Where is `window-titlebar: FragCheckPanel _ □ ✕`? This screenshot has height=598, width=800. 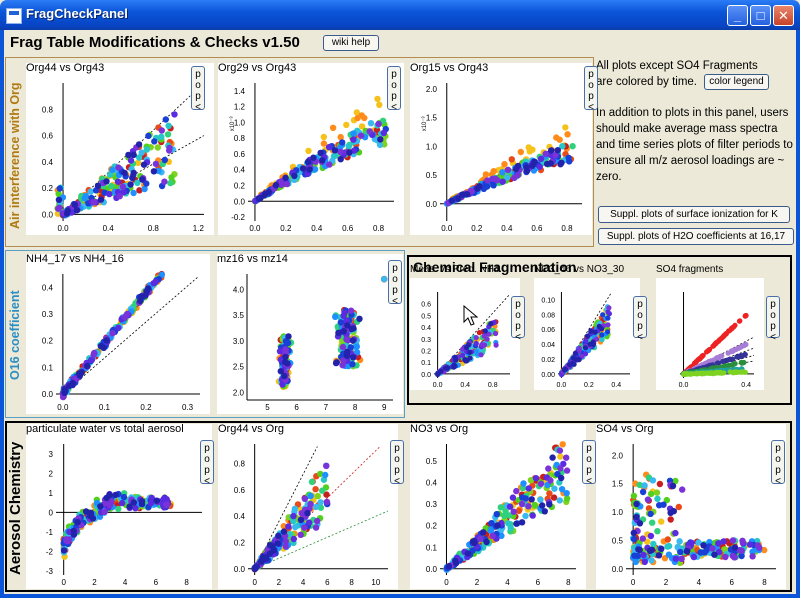
window-titlebar: FragCheckPanel _ □ ✕ is located at coordinates (400, 15).